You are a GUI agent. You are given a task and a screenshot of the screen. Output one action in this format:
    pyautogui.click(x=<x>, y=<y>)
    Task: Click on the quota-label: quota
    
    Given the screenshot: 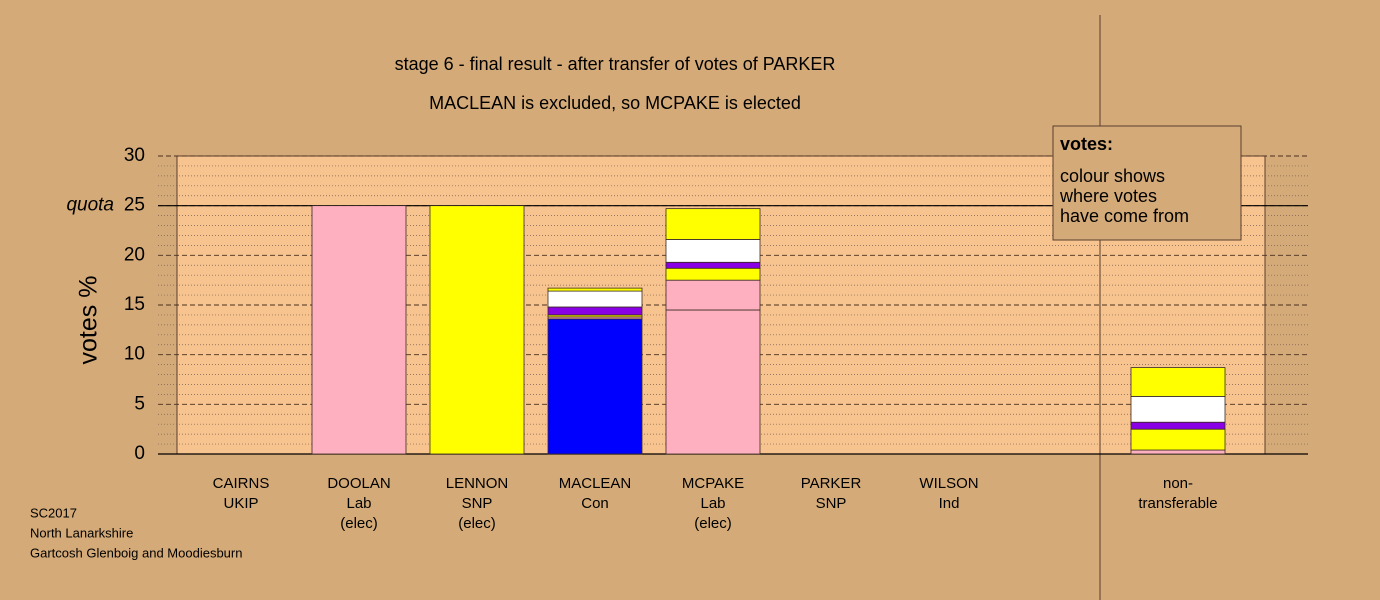 What is the action you would take?
    pyautogui.click(x=90, y=205)
    